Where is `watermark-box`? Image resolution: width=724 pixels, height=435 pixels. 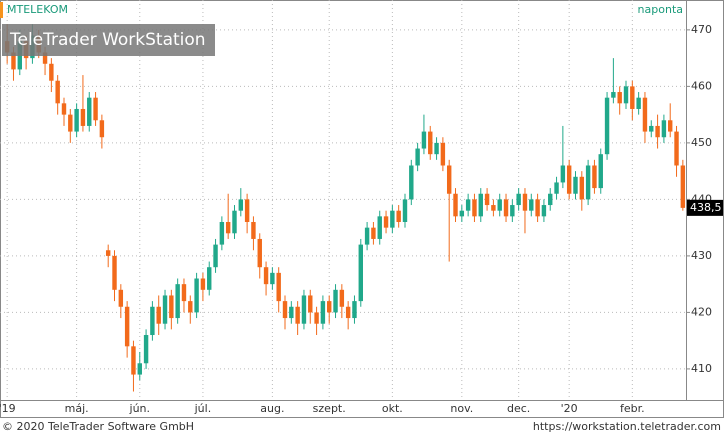 watermark-box is located at coordinates (108, 40).